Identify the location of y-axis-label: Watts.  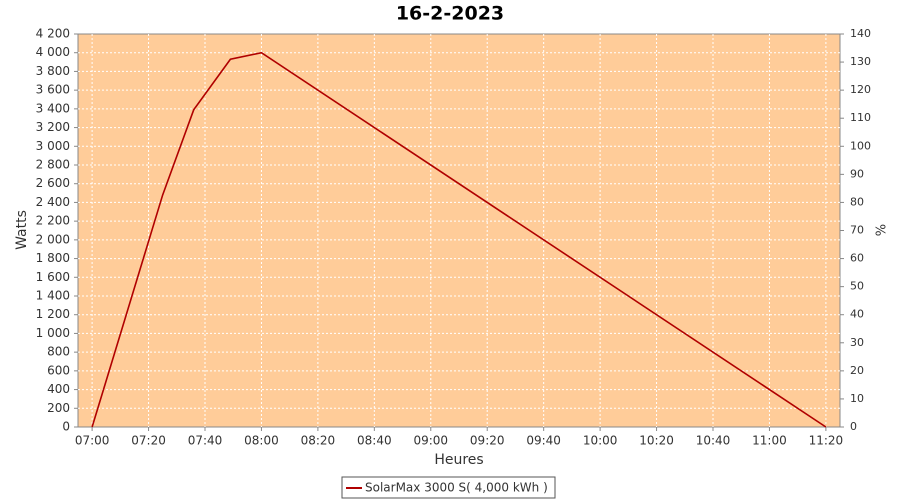
(22, 230).